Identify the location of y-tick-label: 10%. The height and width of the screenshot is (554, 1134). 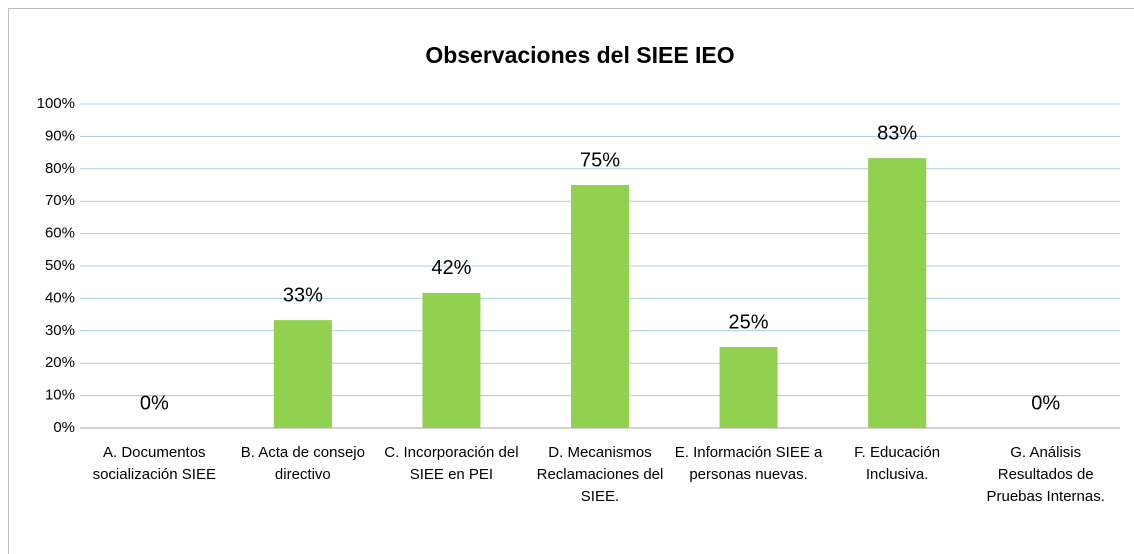
(60, 395).